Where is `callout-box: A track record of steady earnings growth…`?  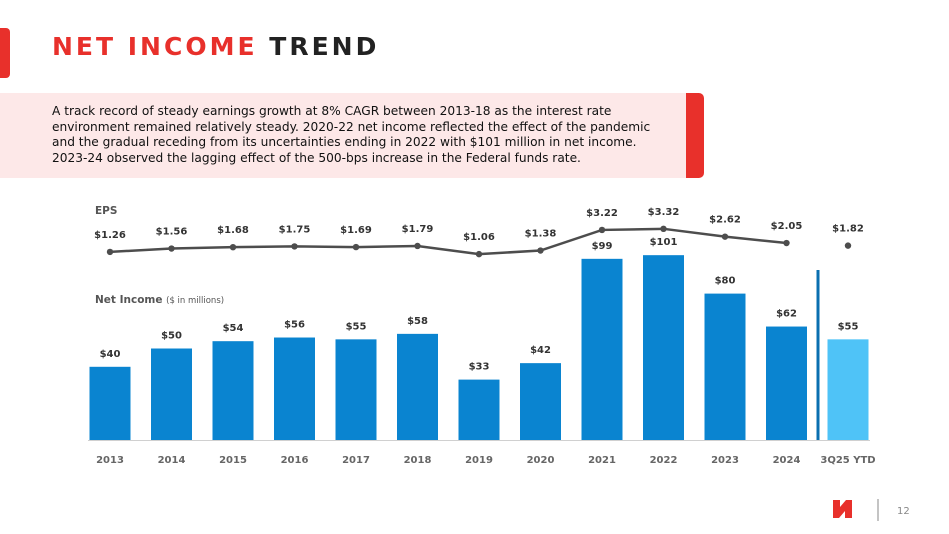
callout-box: A track record of steady earnings growth… is located at coordinates (345, 135).